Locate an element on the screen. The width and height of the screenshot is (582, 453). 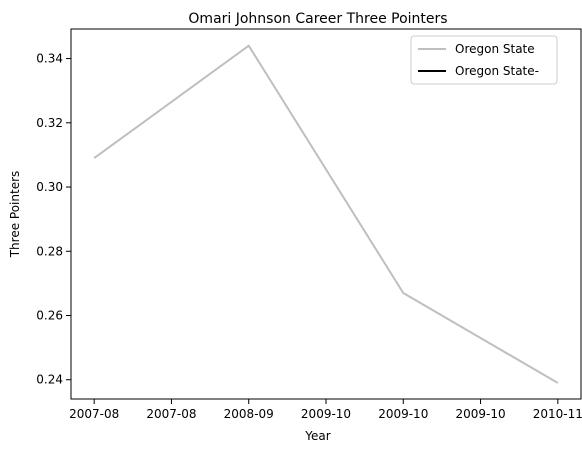
y-axis-label: Three Pointers is located at coordinates (15, 215).